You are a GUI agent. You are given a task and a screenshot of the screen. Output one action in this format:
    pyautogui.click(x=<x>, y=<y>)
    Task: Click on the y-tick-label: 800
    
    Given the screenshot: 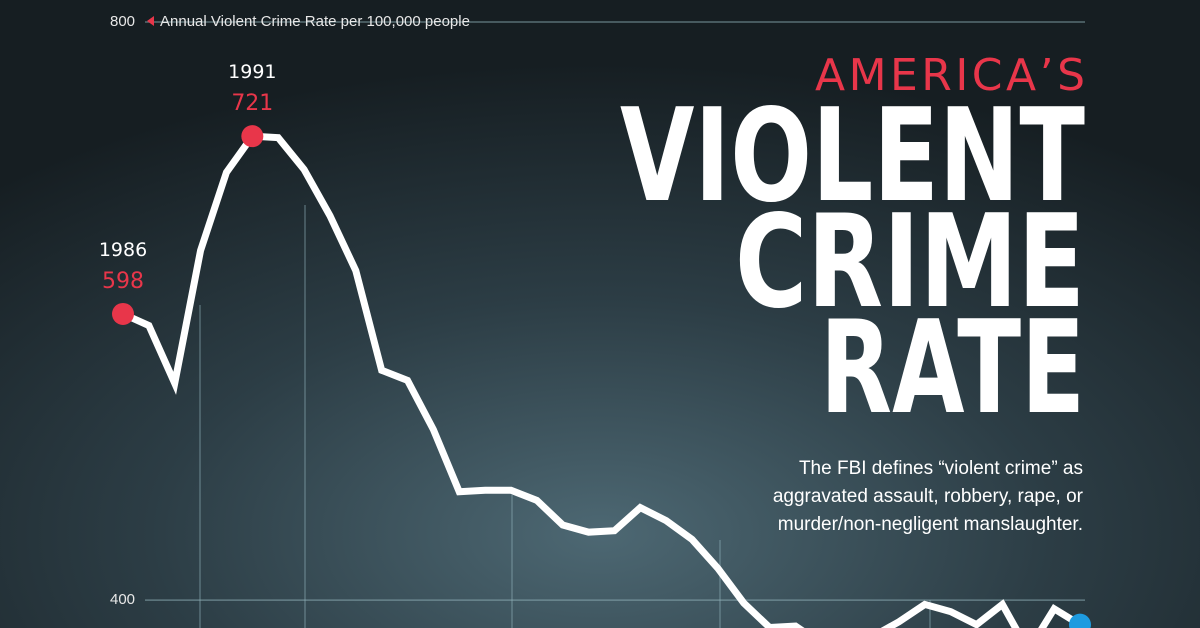 What is the action you would take?
    pyautogui.click(x=122, y=21)
    